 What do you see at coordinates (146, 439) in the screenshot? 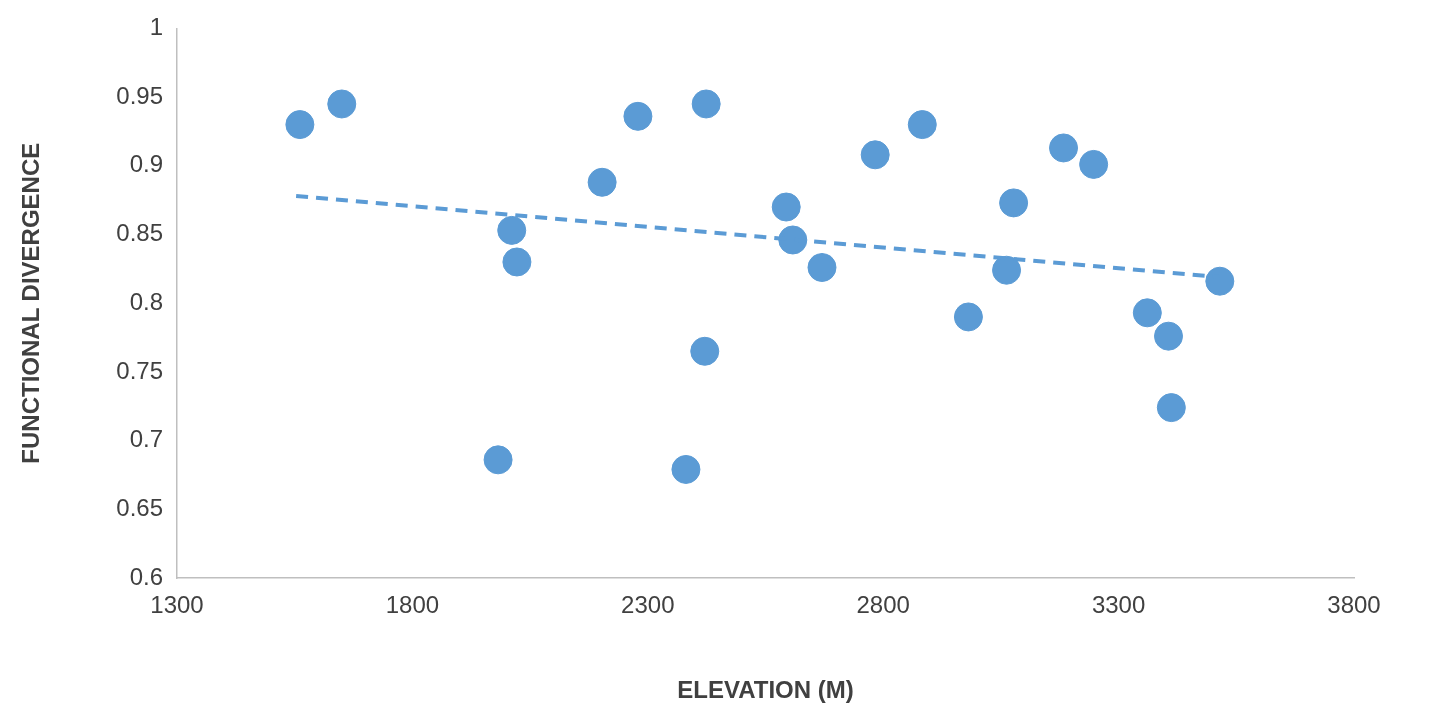
I see `y-tick-label: 0.7` at bounding box center [146, 439].